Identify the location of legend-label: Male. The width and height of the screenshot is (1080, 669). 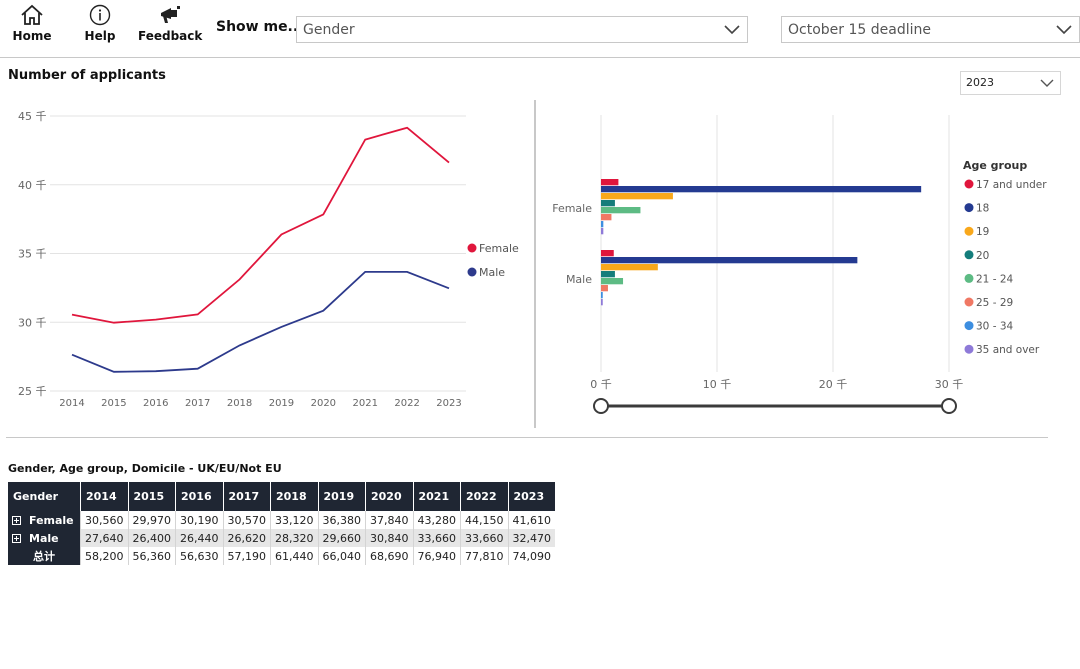
(492, 272).